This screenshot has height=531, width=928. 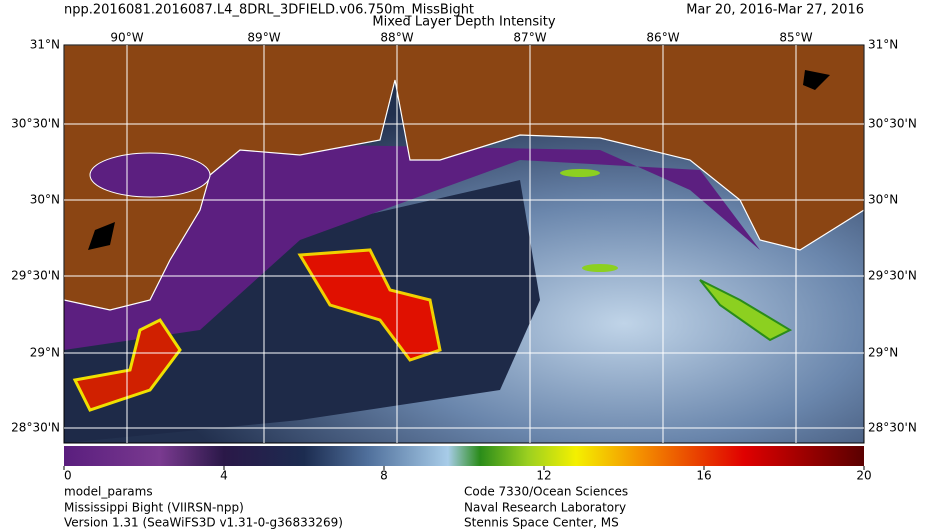 What do you see at coordinates (464, 456) in the screenshot?
I see `colorbar` at bounding box center [464, 456].